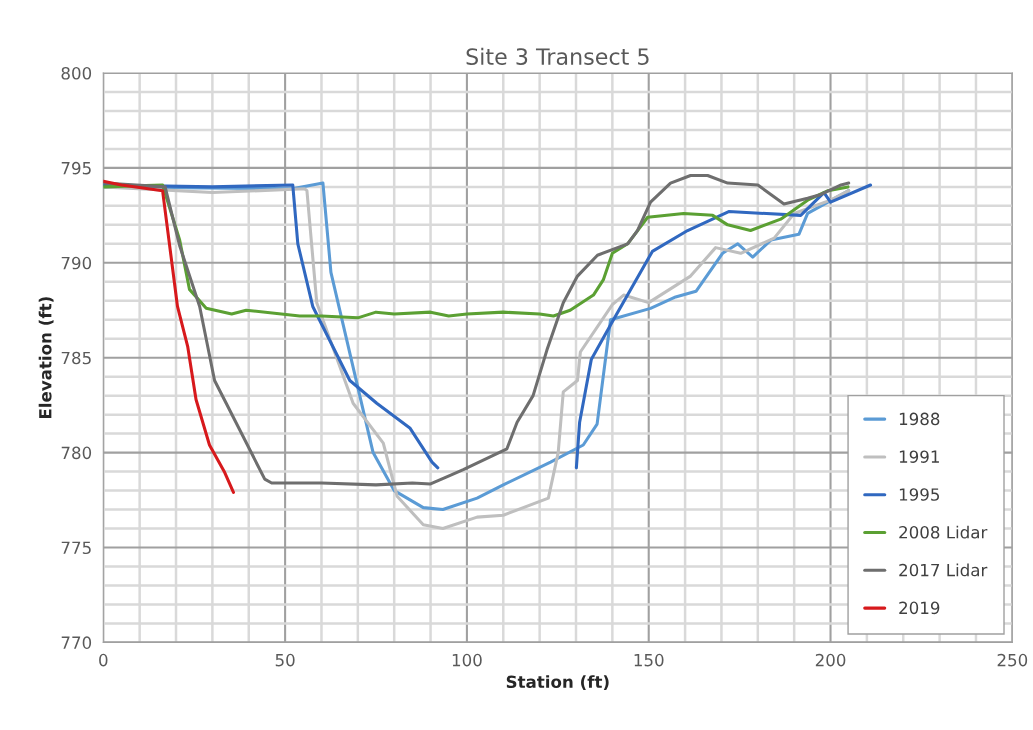  What do you see at coordinates (943, 570) in the screenshot?
I see `legend-label: 2017 Lidar` at bounding box center [943, 570].